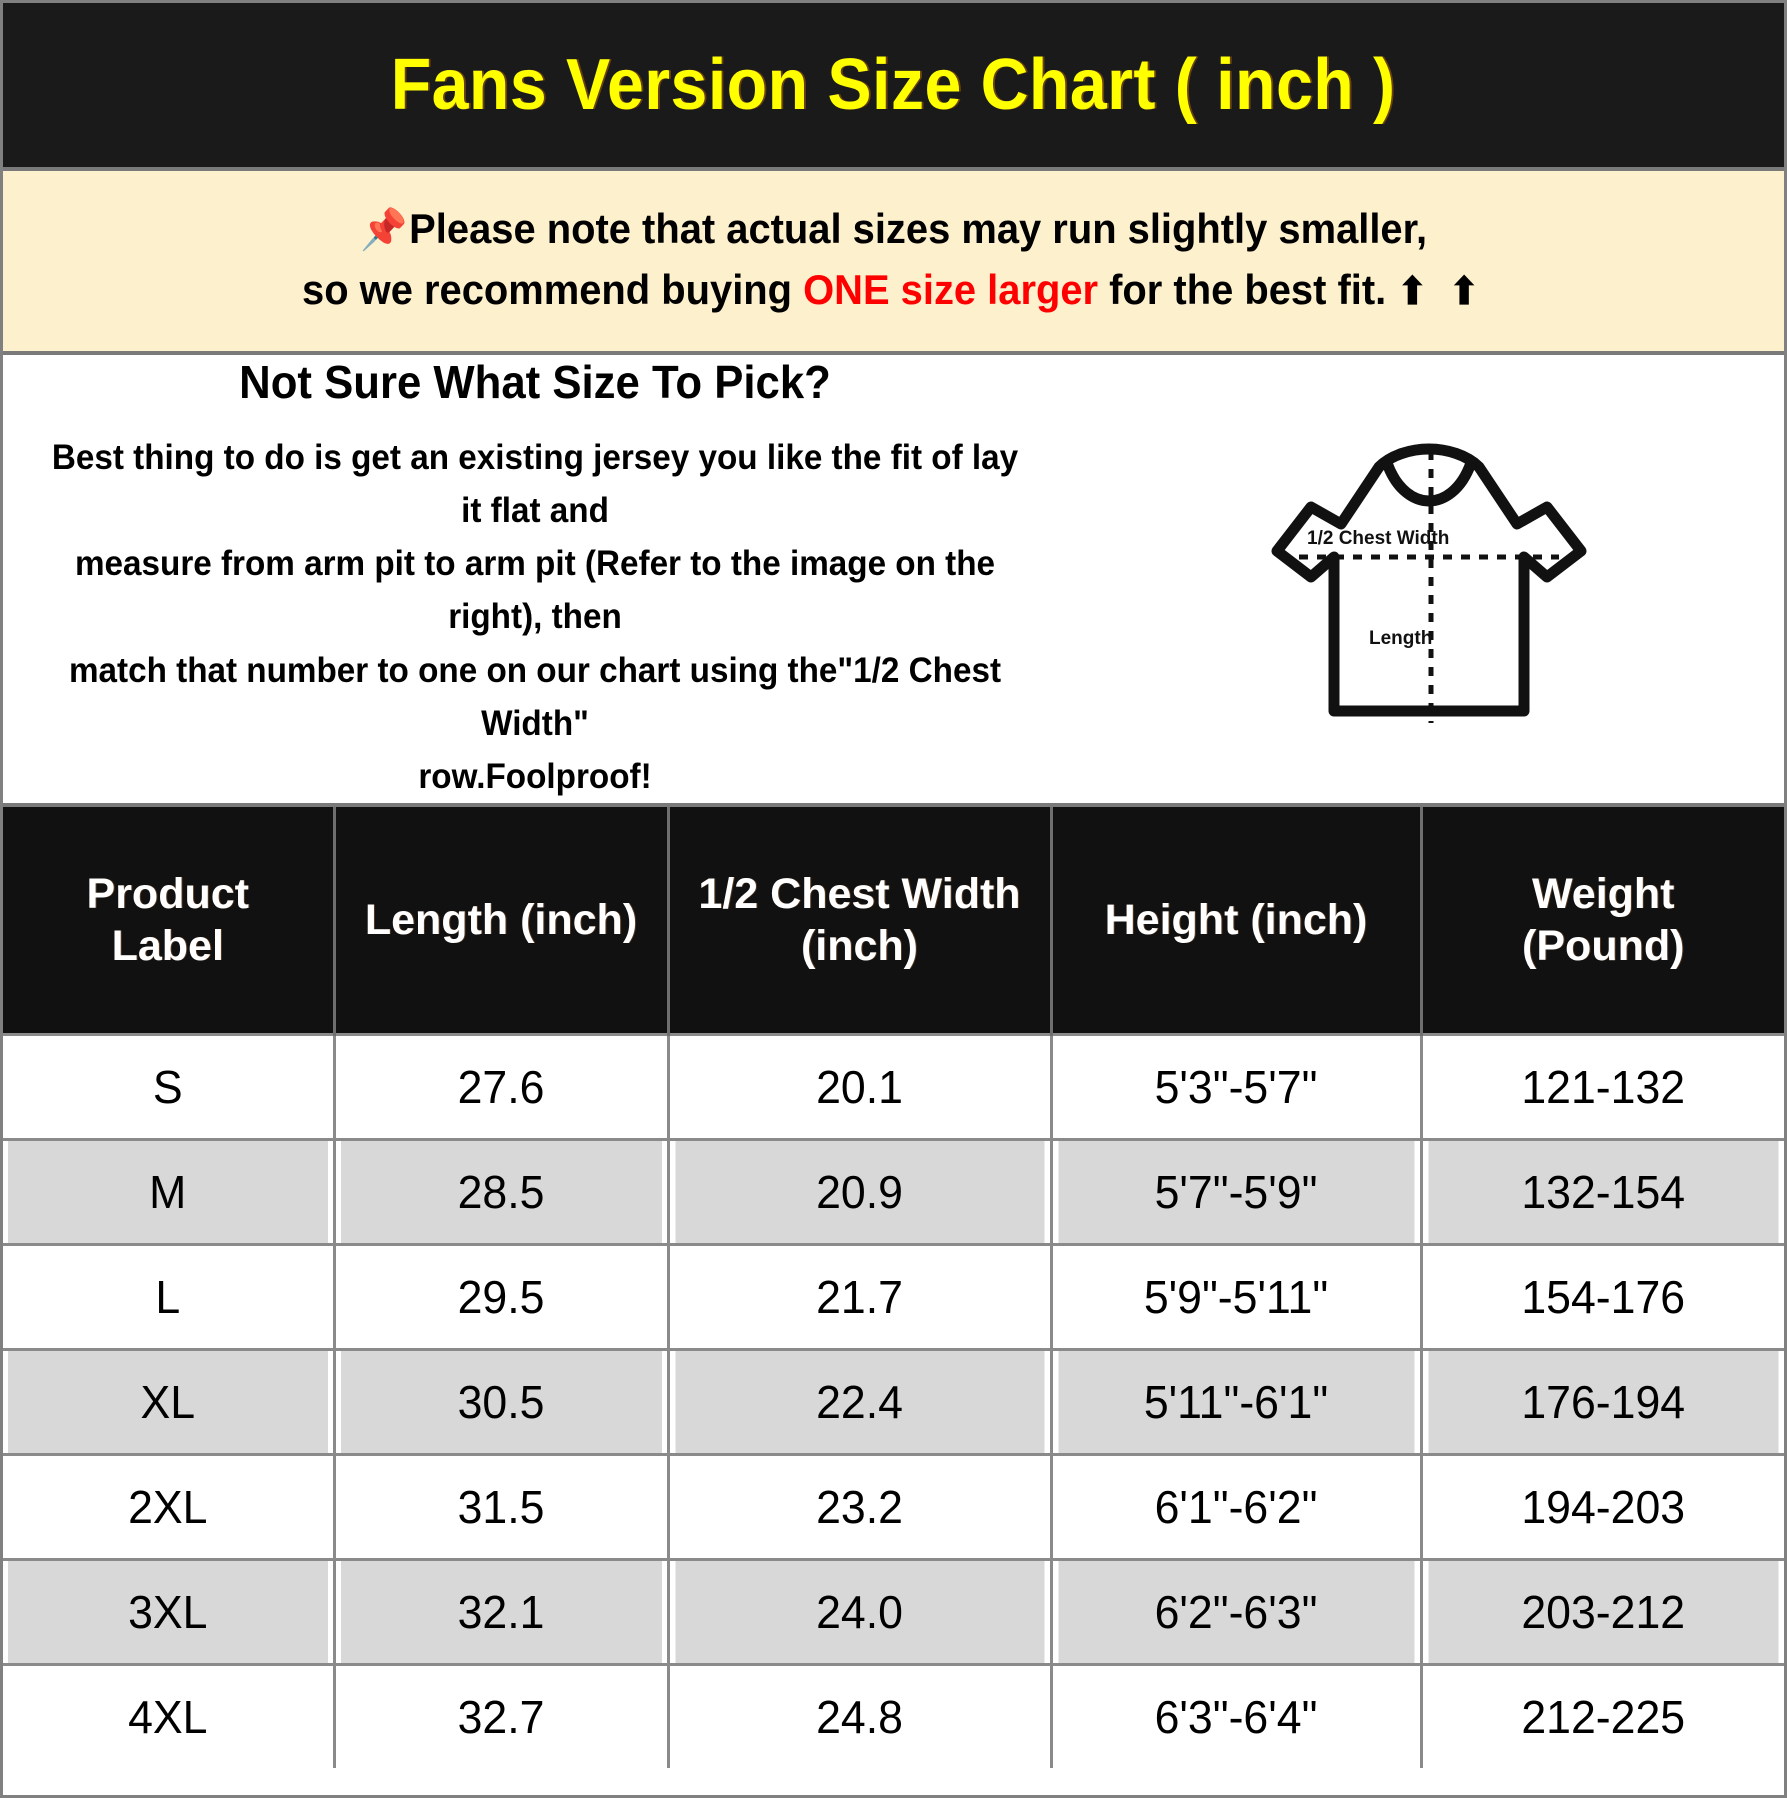 The width and height of the screenshot is (1787, 1798). I want to click on cell-length: 32.7, so click(502, 1715).